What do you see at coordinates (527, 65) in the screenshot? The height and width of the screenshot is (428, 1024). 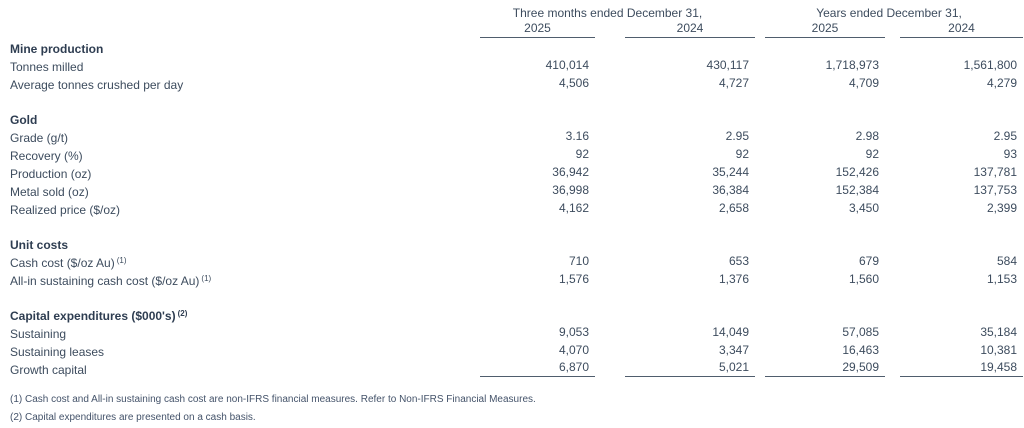 I see `value-cell: 410,014` at bounding box center [527, 65].